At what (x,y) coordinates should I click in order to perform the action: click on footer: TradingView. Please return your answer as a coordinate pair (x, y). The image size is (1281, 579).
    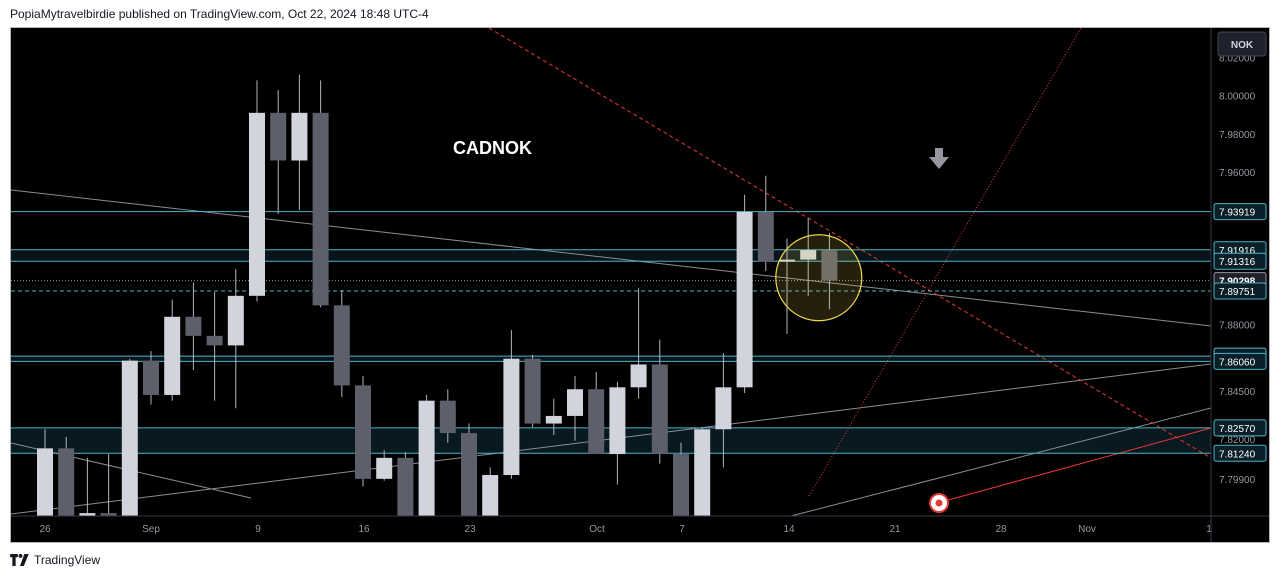
    Looking at the image, I should click on (55, 560).